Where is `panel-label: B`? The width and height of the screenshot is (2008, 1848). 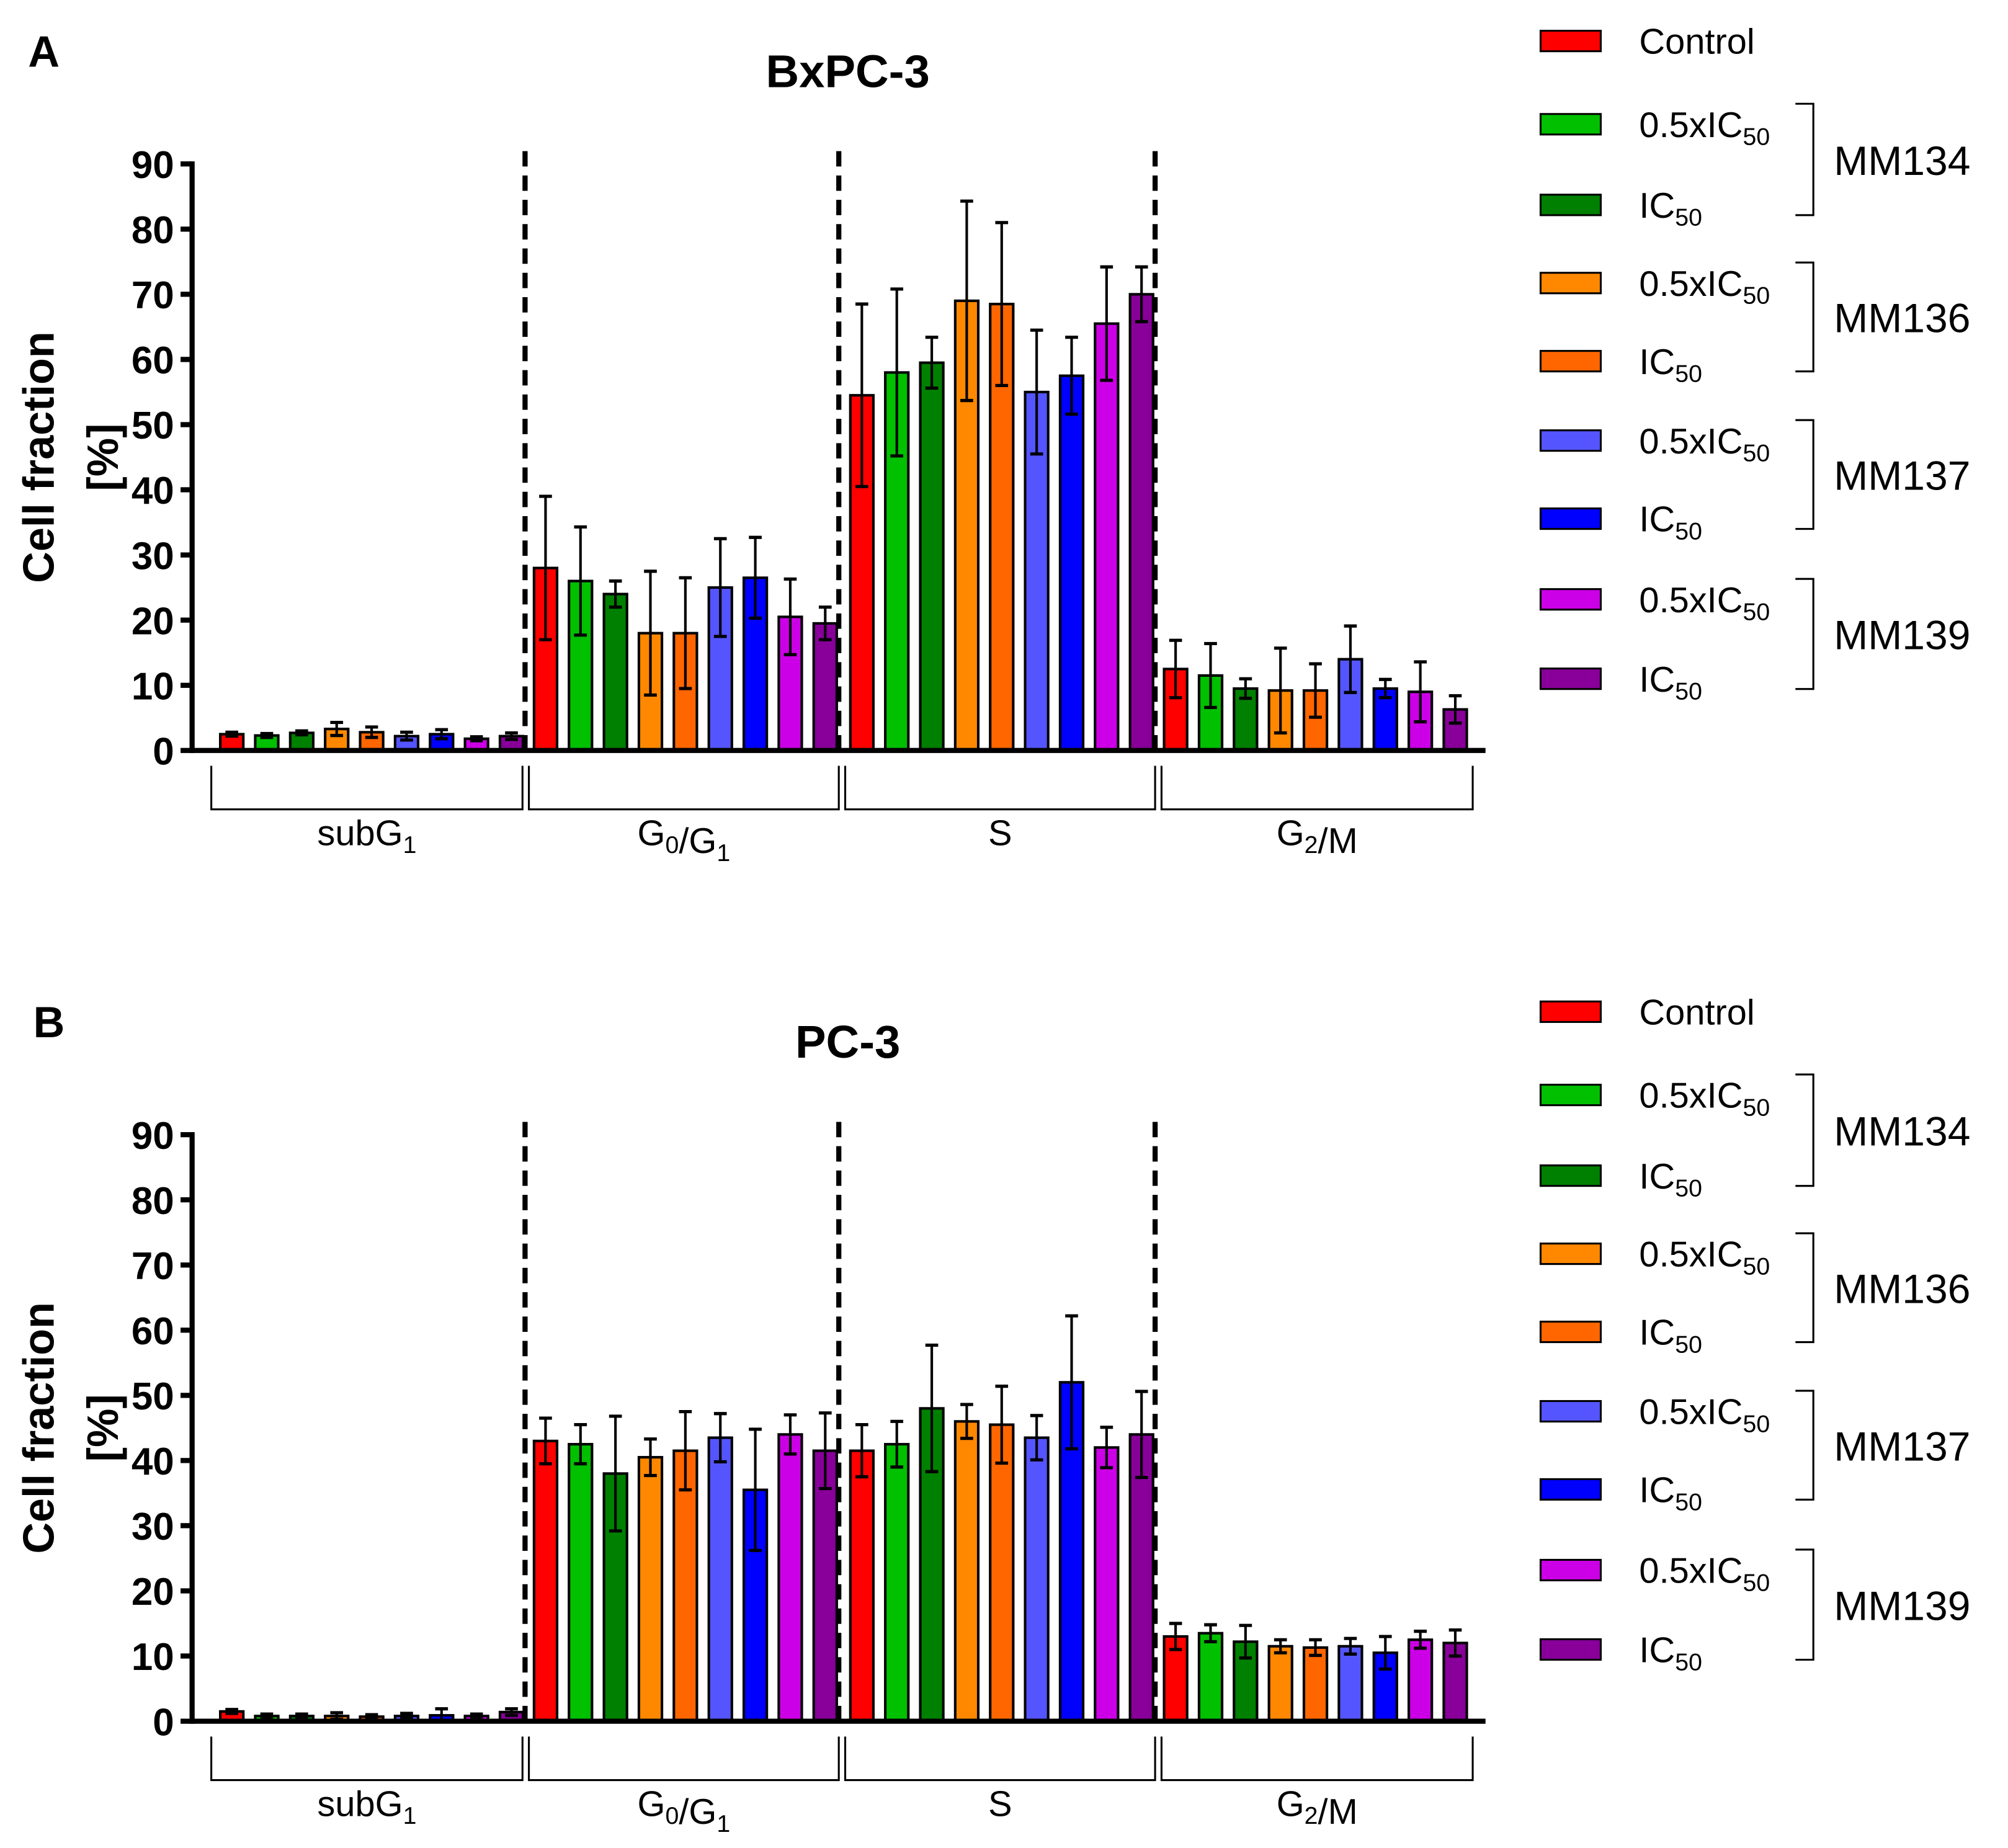 panel-label: B is located at coordinates (49, 1023).